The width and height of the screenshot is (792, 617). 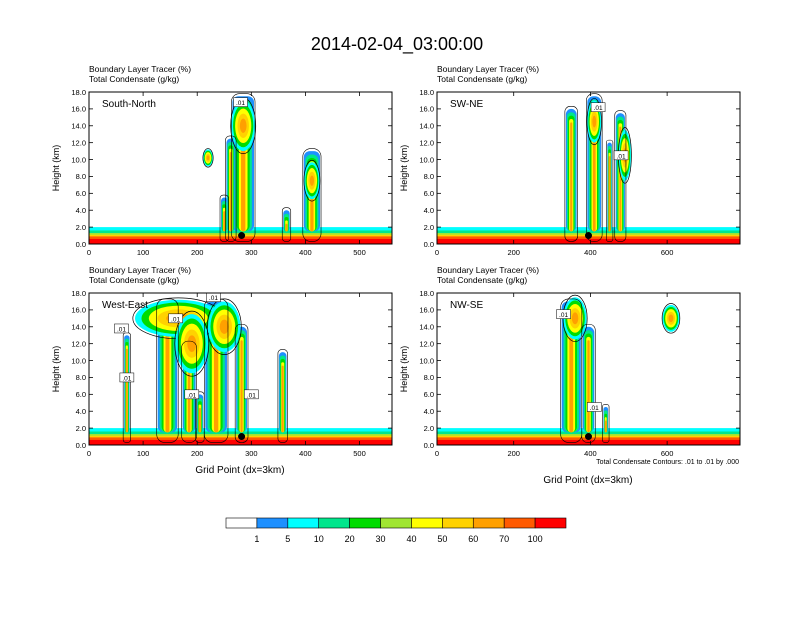 I want to click on colorbar-label: 50, so click(x=442, y=539).